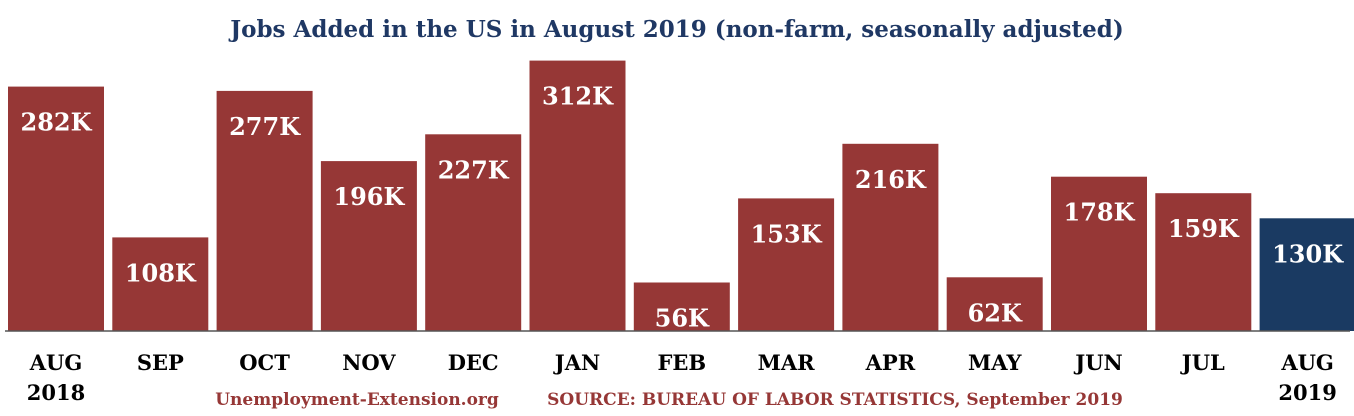  I want to click on x-tick-label-4: DEC, so click(473, 362).